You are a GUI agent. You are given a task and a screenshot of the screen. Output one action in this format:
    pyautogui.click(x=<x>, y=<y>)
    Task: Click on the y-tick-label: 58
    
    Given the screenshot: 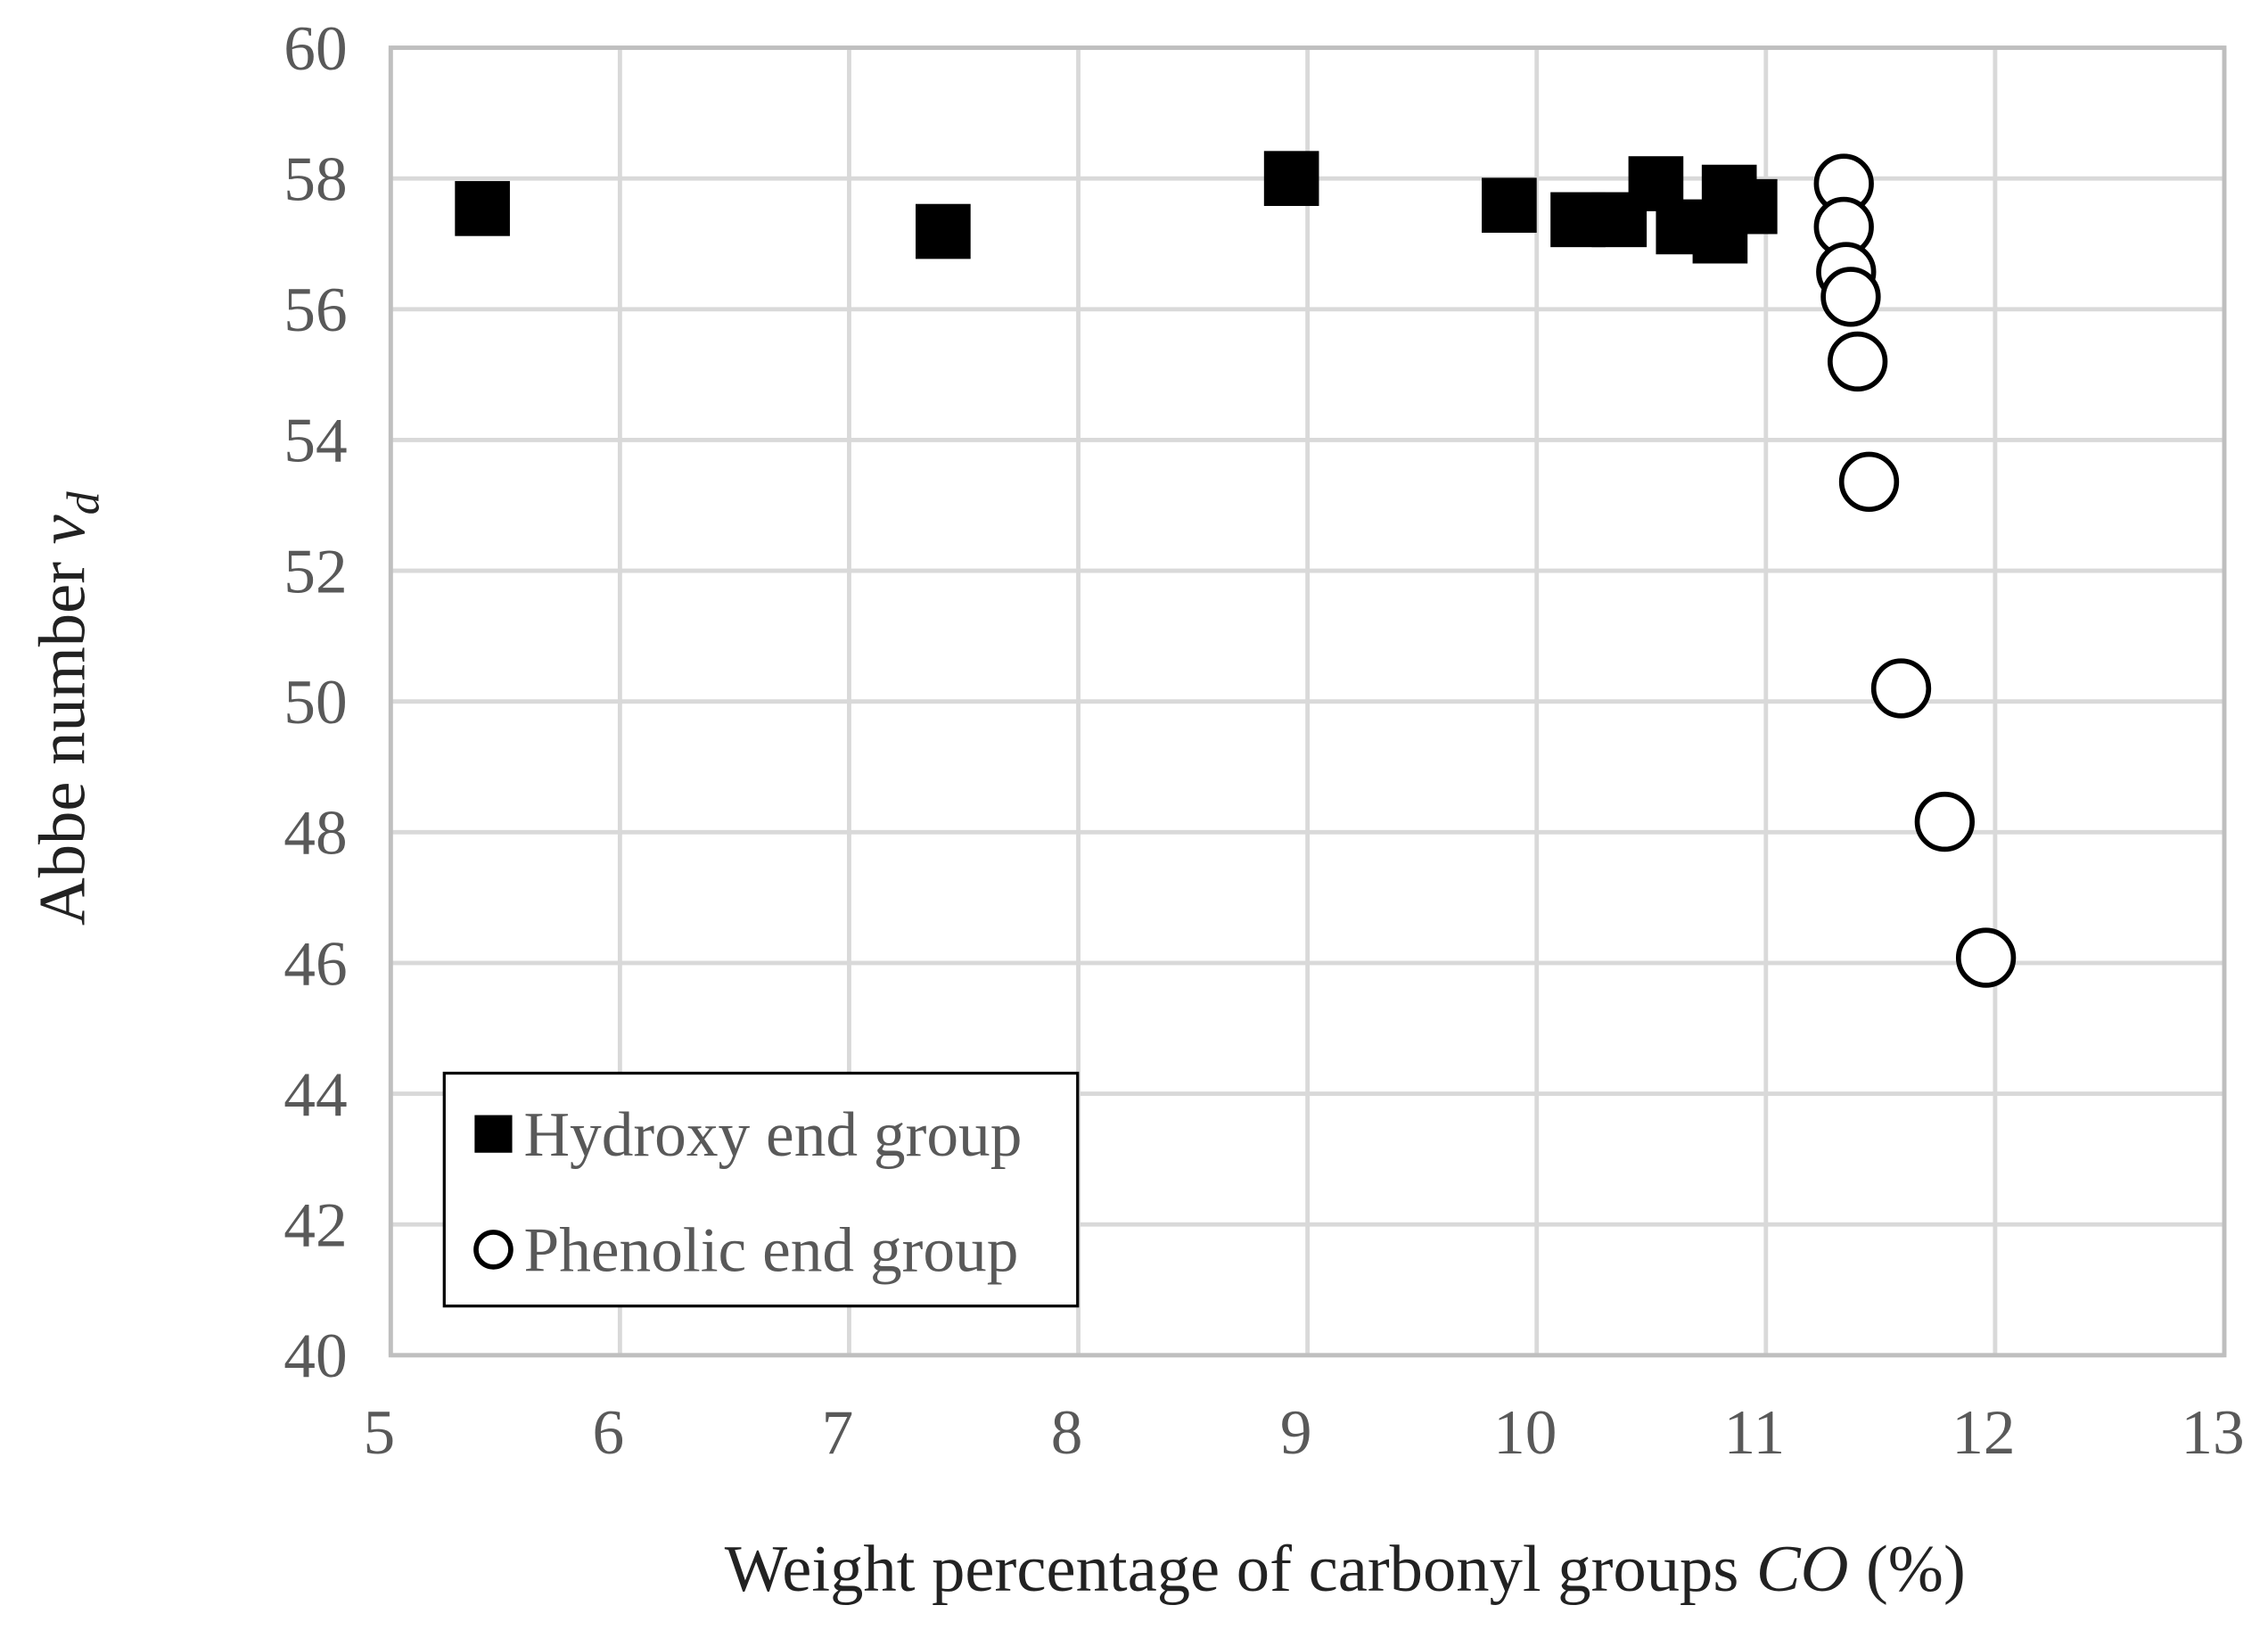 What is the action you would take?
    pyautogui.click(x=315, y=179)
    